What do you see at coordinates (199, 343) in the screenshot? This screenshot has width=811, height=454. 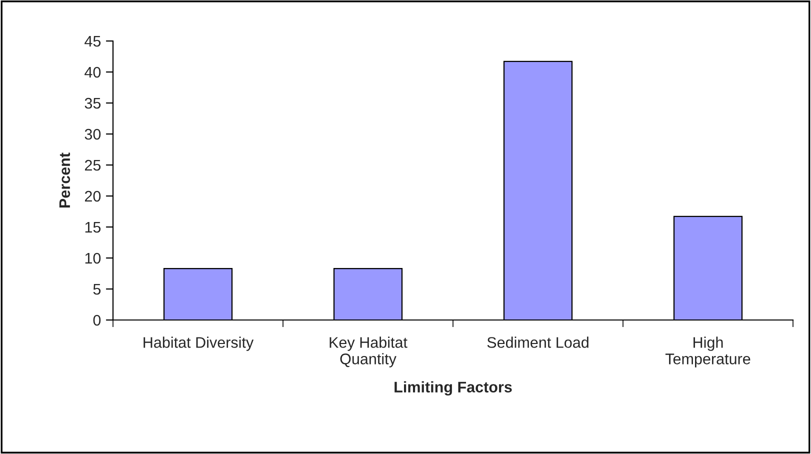 I see `x-tick-label: Habitat Diversity` at bounding box center [199, 343].